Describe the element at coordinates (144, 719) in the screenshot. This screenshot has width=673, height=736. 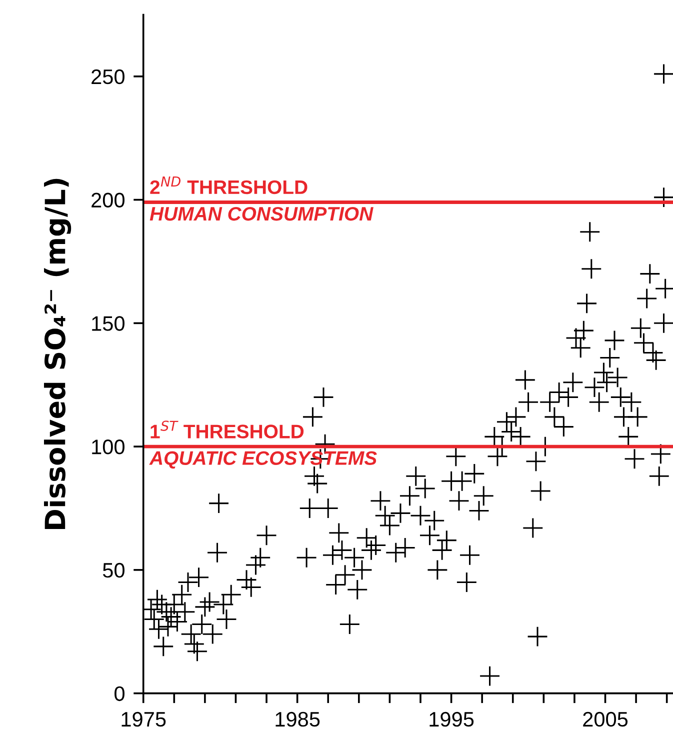
I see `x-tick-label: 1975` at that location.